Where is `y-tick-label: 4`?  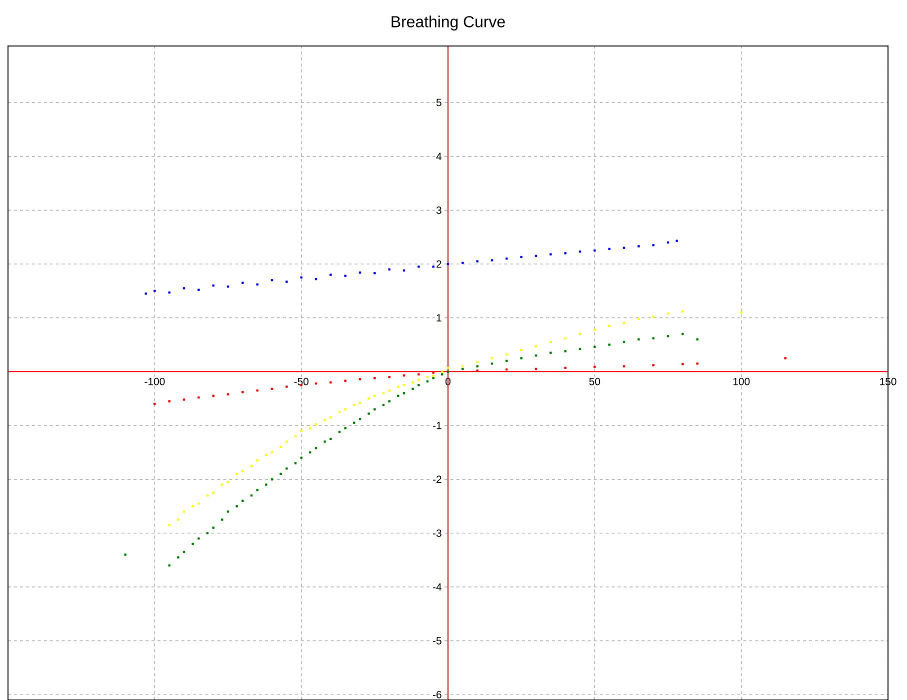 y-tick-label: 4 is located at coordinates (439, 156).